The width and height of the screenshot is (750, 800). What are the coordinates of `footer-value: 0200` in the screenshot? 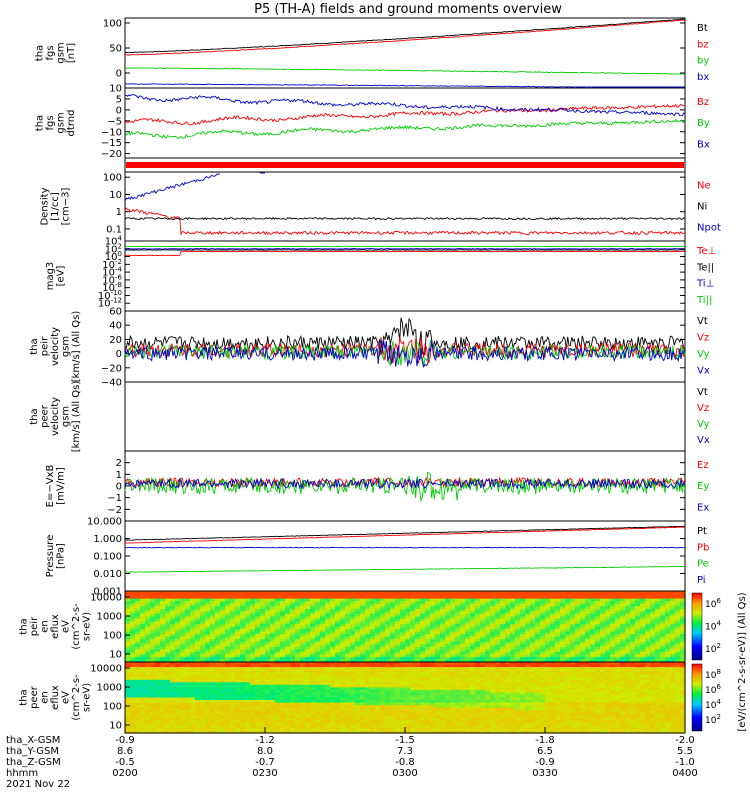 It's located at (124, 773).